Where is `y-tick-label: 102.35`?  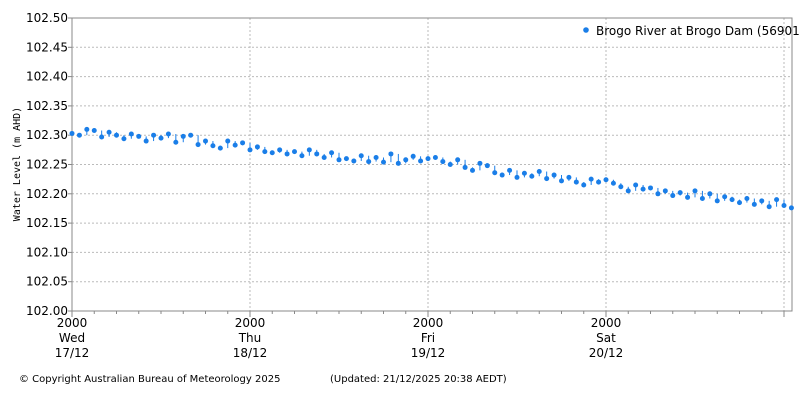 y-tick-label: 102.35 is located at coordinates (47, 106).